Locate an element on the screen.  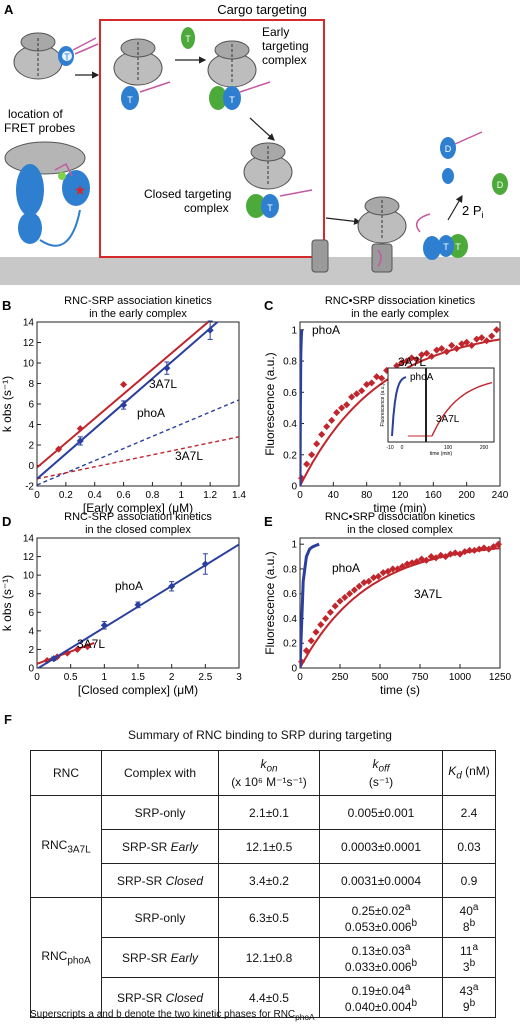
ribosome-icon: T is located at coordinates (142, 74).